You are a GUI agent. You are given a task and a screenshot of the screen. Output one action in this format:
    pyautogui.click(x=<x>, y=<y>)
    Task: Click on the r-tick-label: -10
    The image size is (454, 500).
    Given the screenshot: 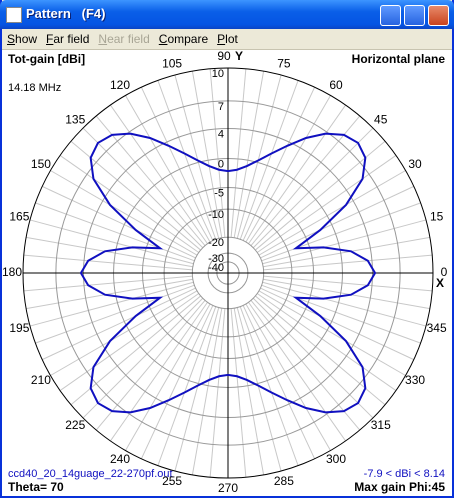 What is the action you would take?
    pyautogui.click(x=216, y=215)
    